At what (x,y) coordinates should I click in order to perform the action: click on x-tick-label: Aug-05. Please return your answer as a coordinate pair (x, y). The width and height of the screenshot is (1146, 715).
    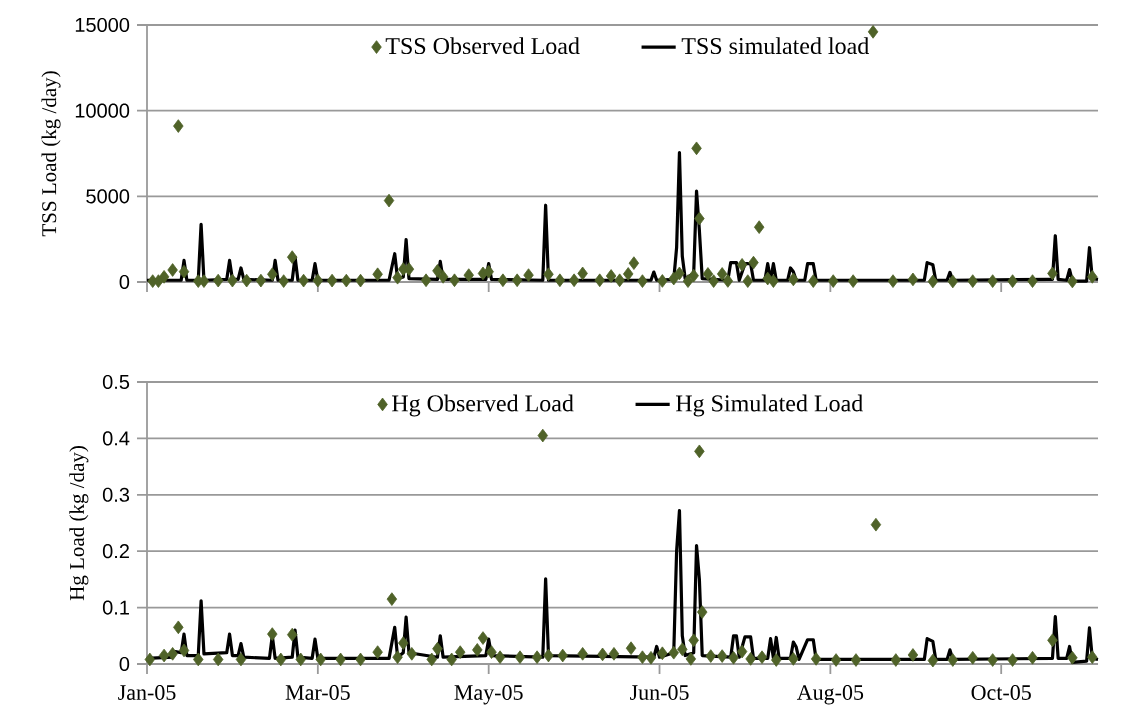
    Looking at the image, I should click on (830, 695).